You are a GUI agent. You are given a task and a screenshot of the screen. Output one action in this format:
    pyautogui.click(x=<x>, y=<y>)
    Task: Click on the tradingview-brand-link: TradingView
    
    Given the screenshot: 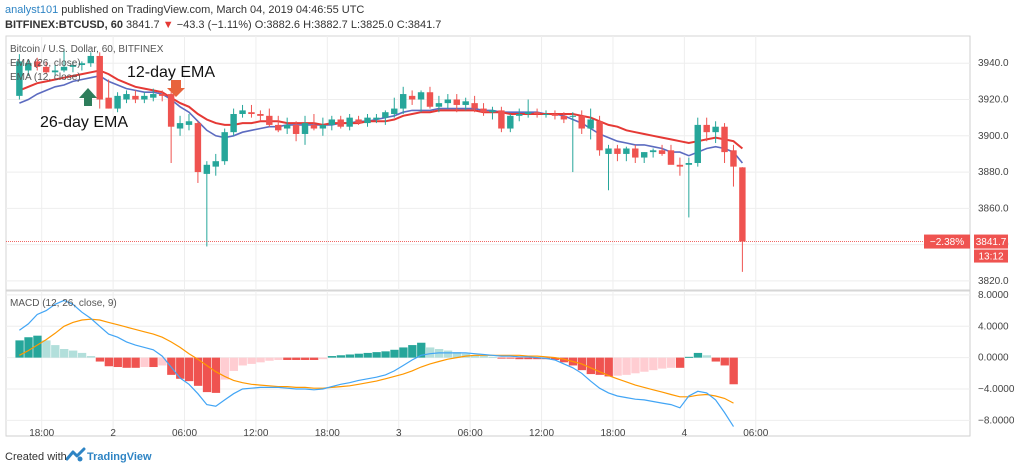 What is the action you would take?
    pyautogui.click(x=119, y=457)
    